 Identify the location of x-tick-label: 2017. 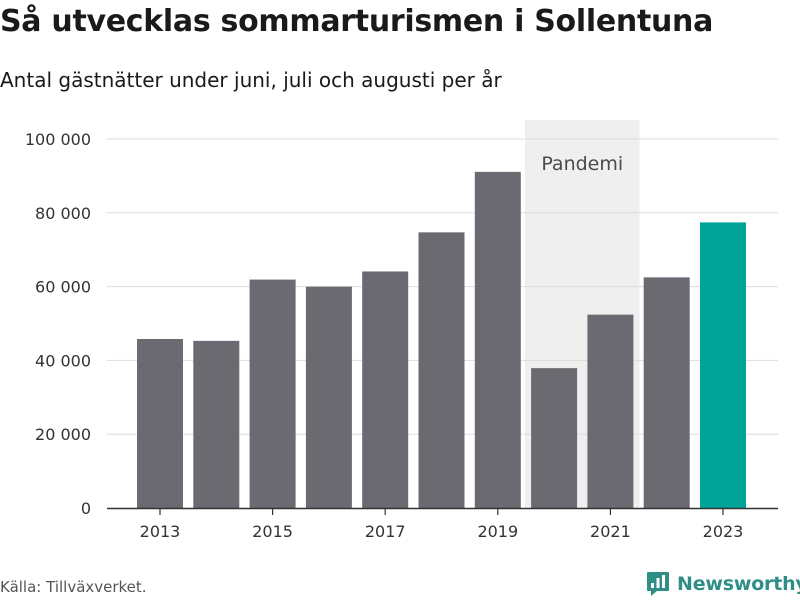
(385, 531).